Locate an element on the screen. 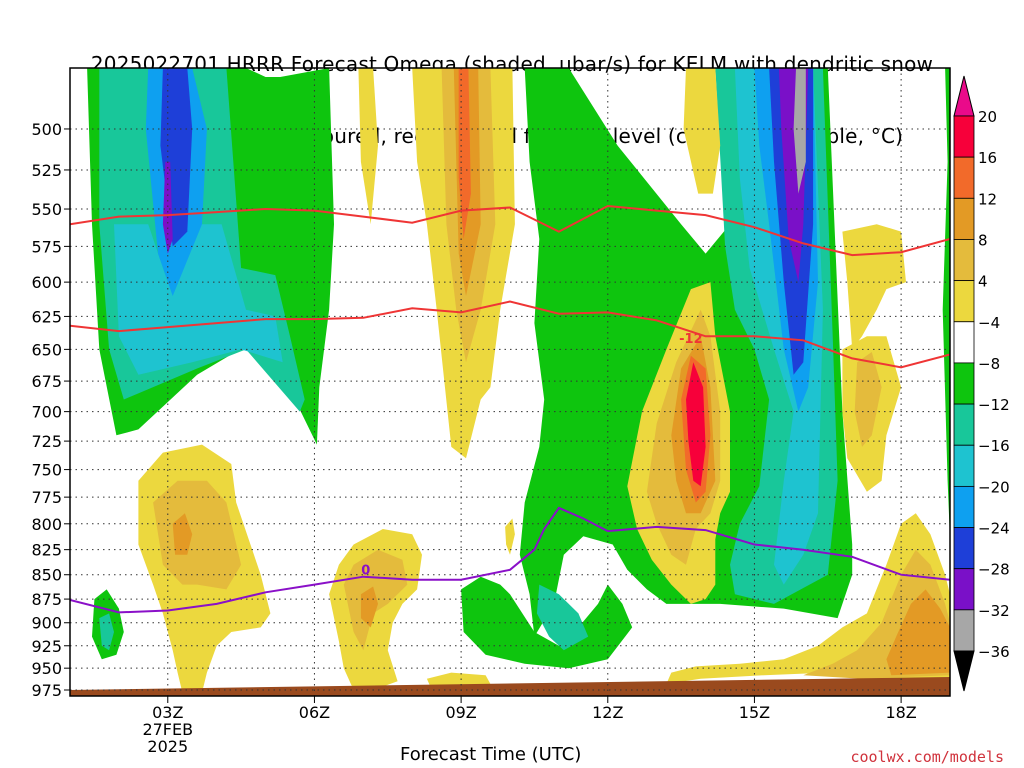  colorbar-label-2: 12 is located at coordinates (987, 199).